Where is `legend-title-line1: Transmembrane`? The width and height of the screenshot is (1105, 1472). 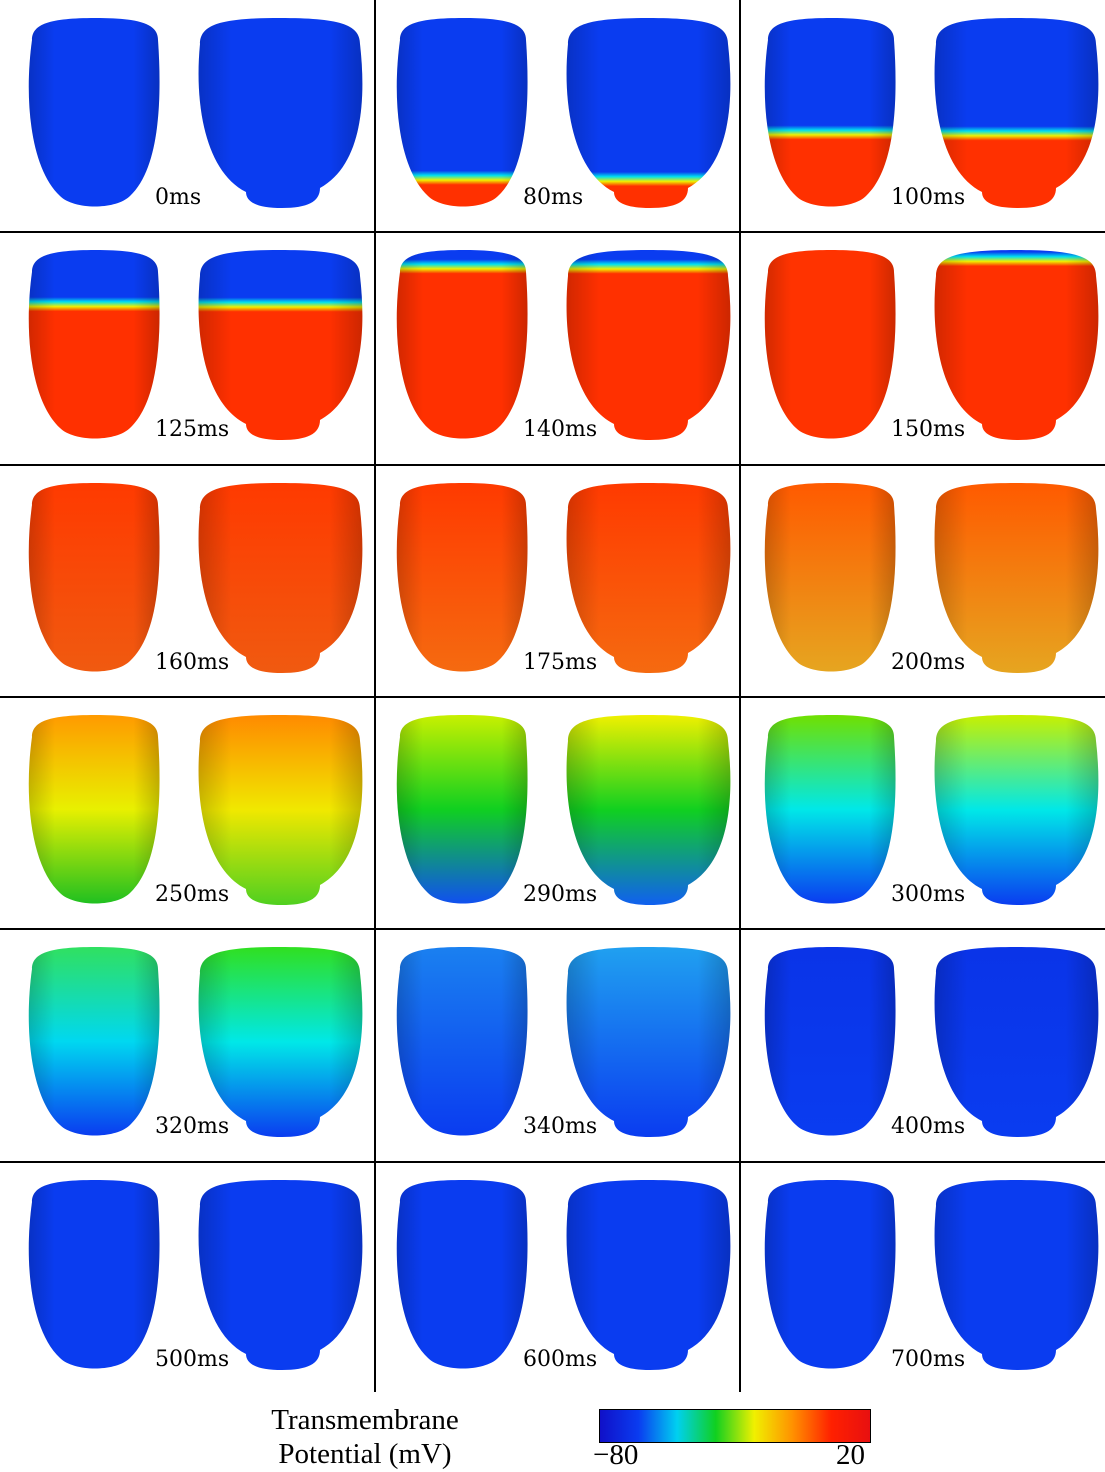
legend-title-line1: Transmembrane is located at coordinates (365, 1420).